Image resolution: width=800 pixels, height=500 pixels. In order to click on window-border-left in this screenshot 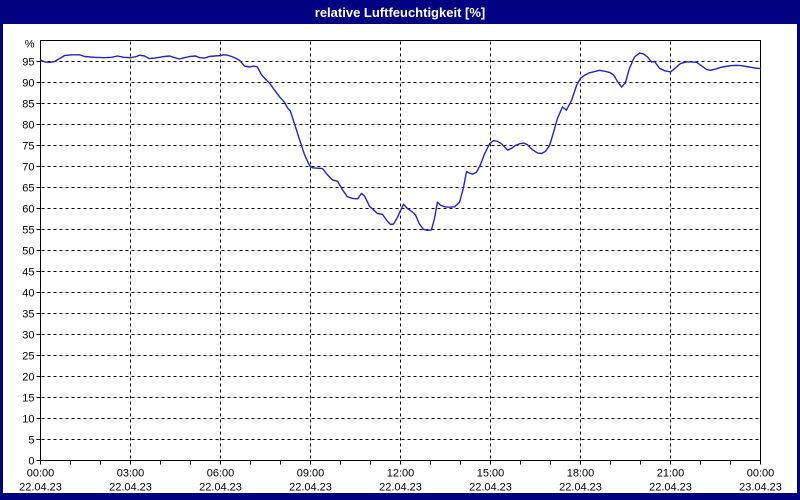, I will do `click(1, 262)`.